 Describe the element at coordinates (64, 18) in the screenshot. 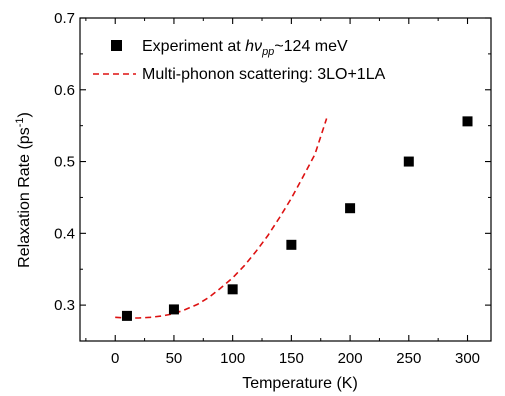

I see `y-tick-label: 0.7` at that location.